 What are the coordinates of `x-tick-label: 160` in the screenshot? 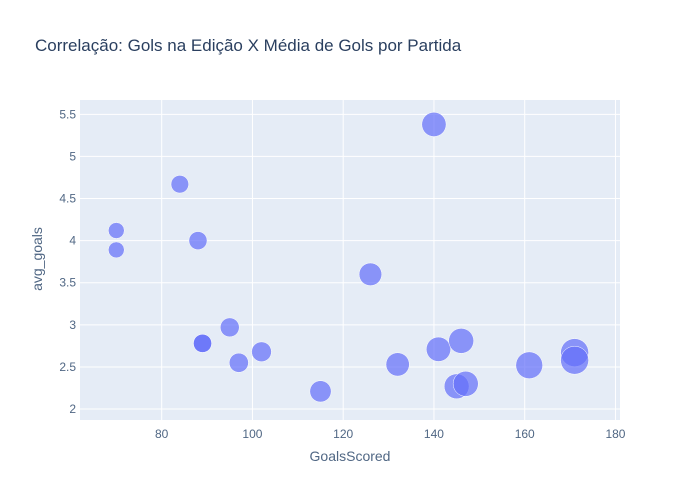 It's located at (525, 434).